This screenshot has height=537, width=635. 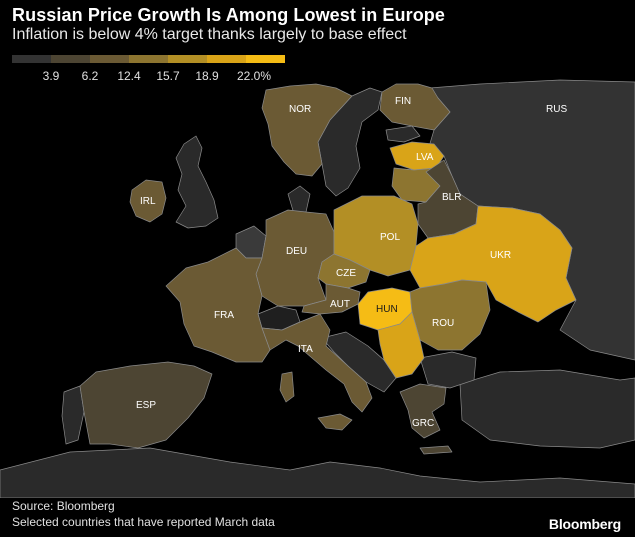 I want to click on country-aut, so click(x=331, y=299).